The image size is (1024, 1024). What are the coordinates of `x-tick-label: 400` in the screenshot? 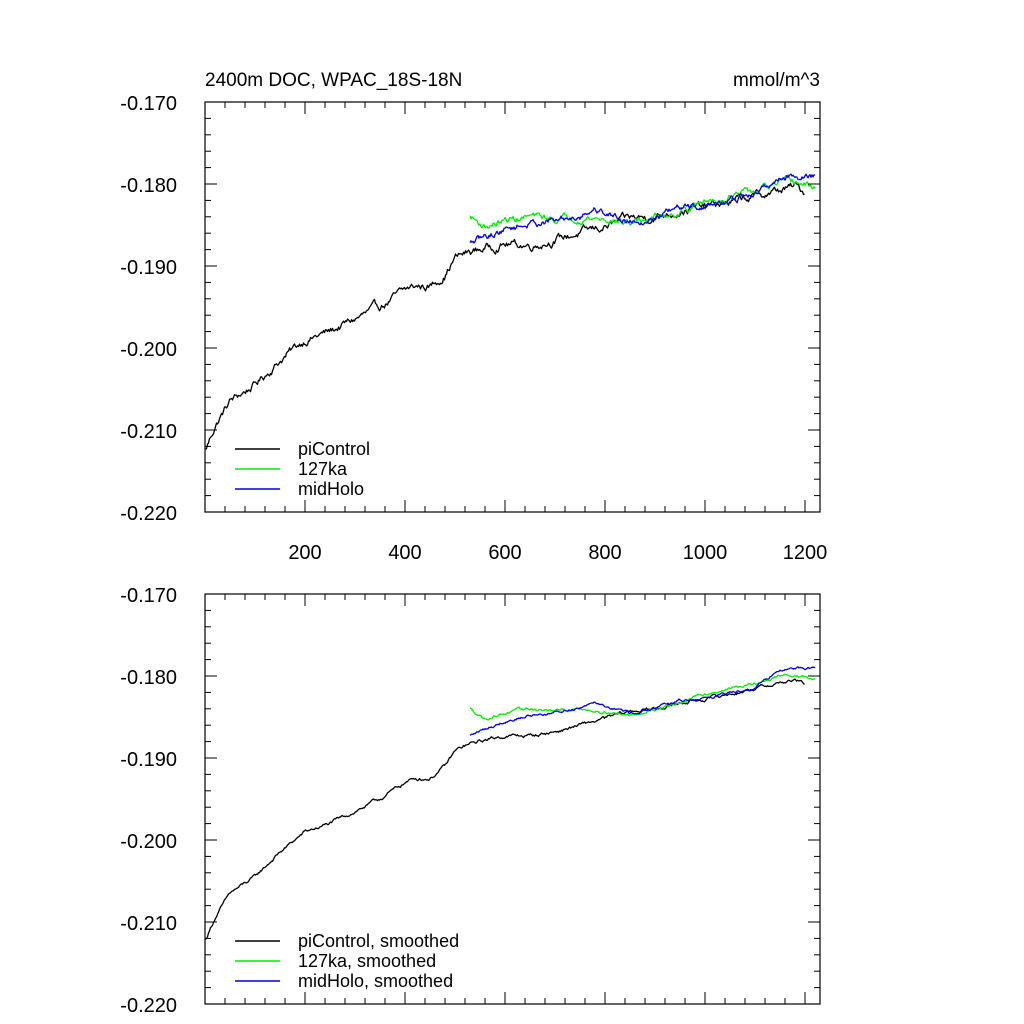 It's located at (404, 553).